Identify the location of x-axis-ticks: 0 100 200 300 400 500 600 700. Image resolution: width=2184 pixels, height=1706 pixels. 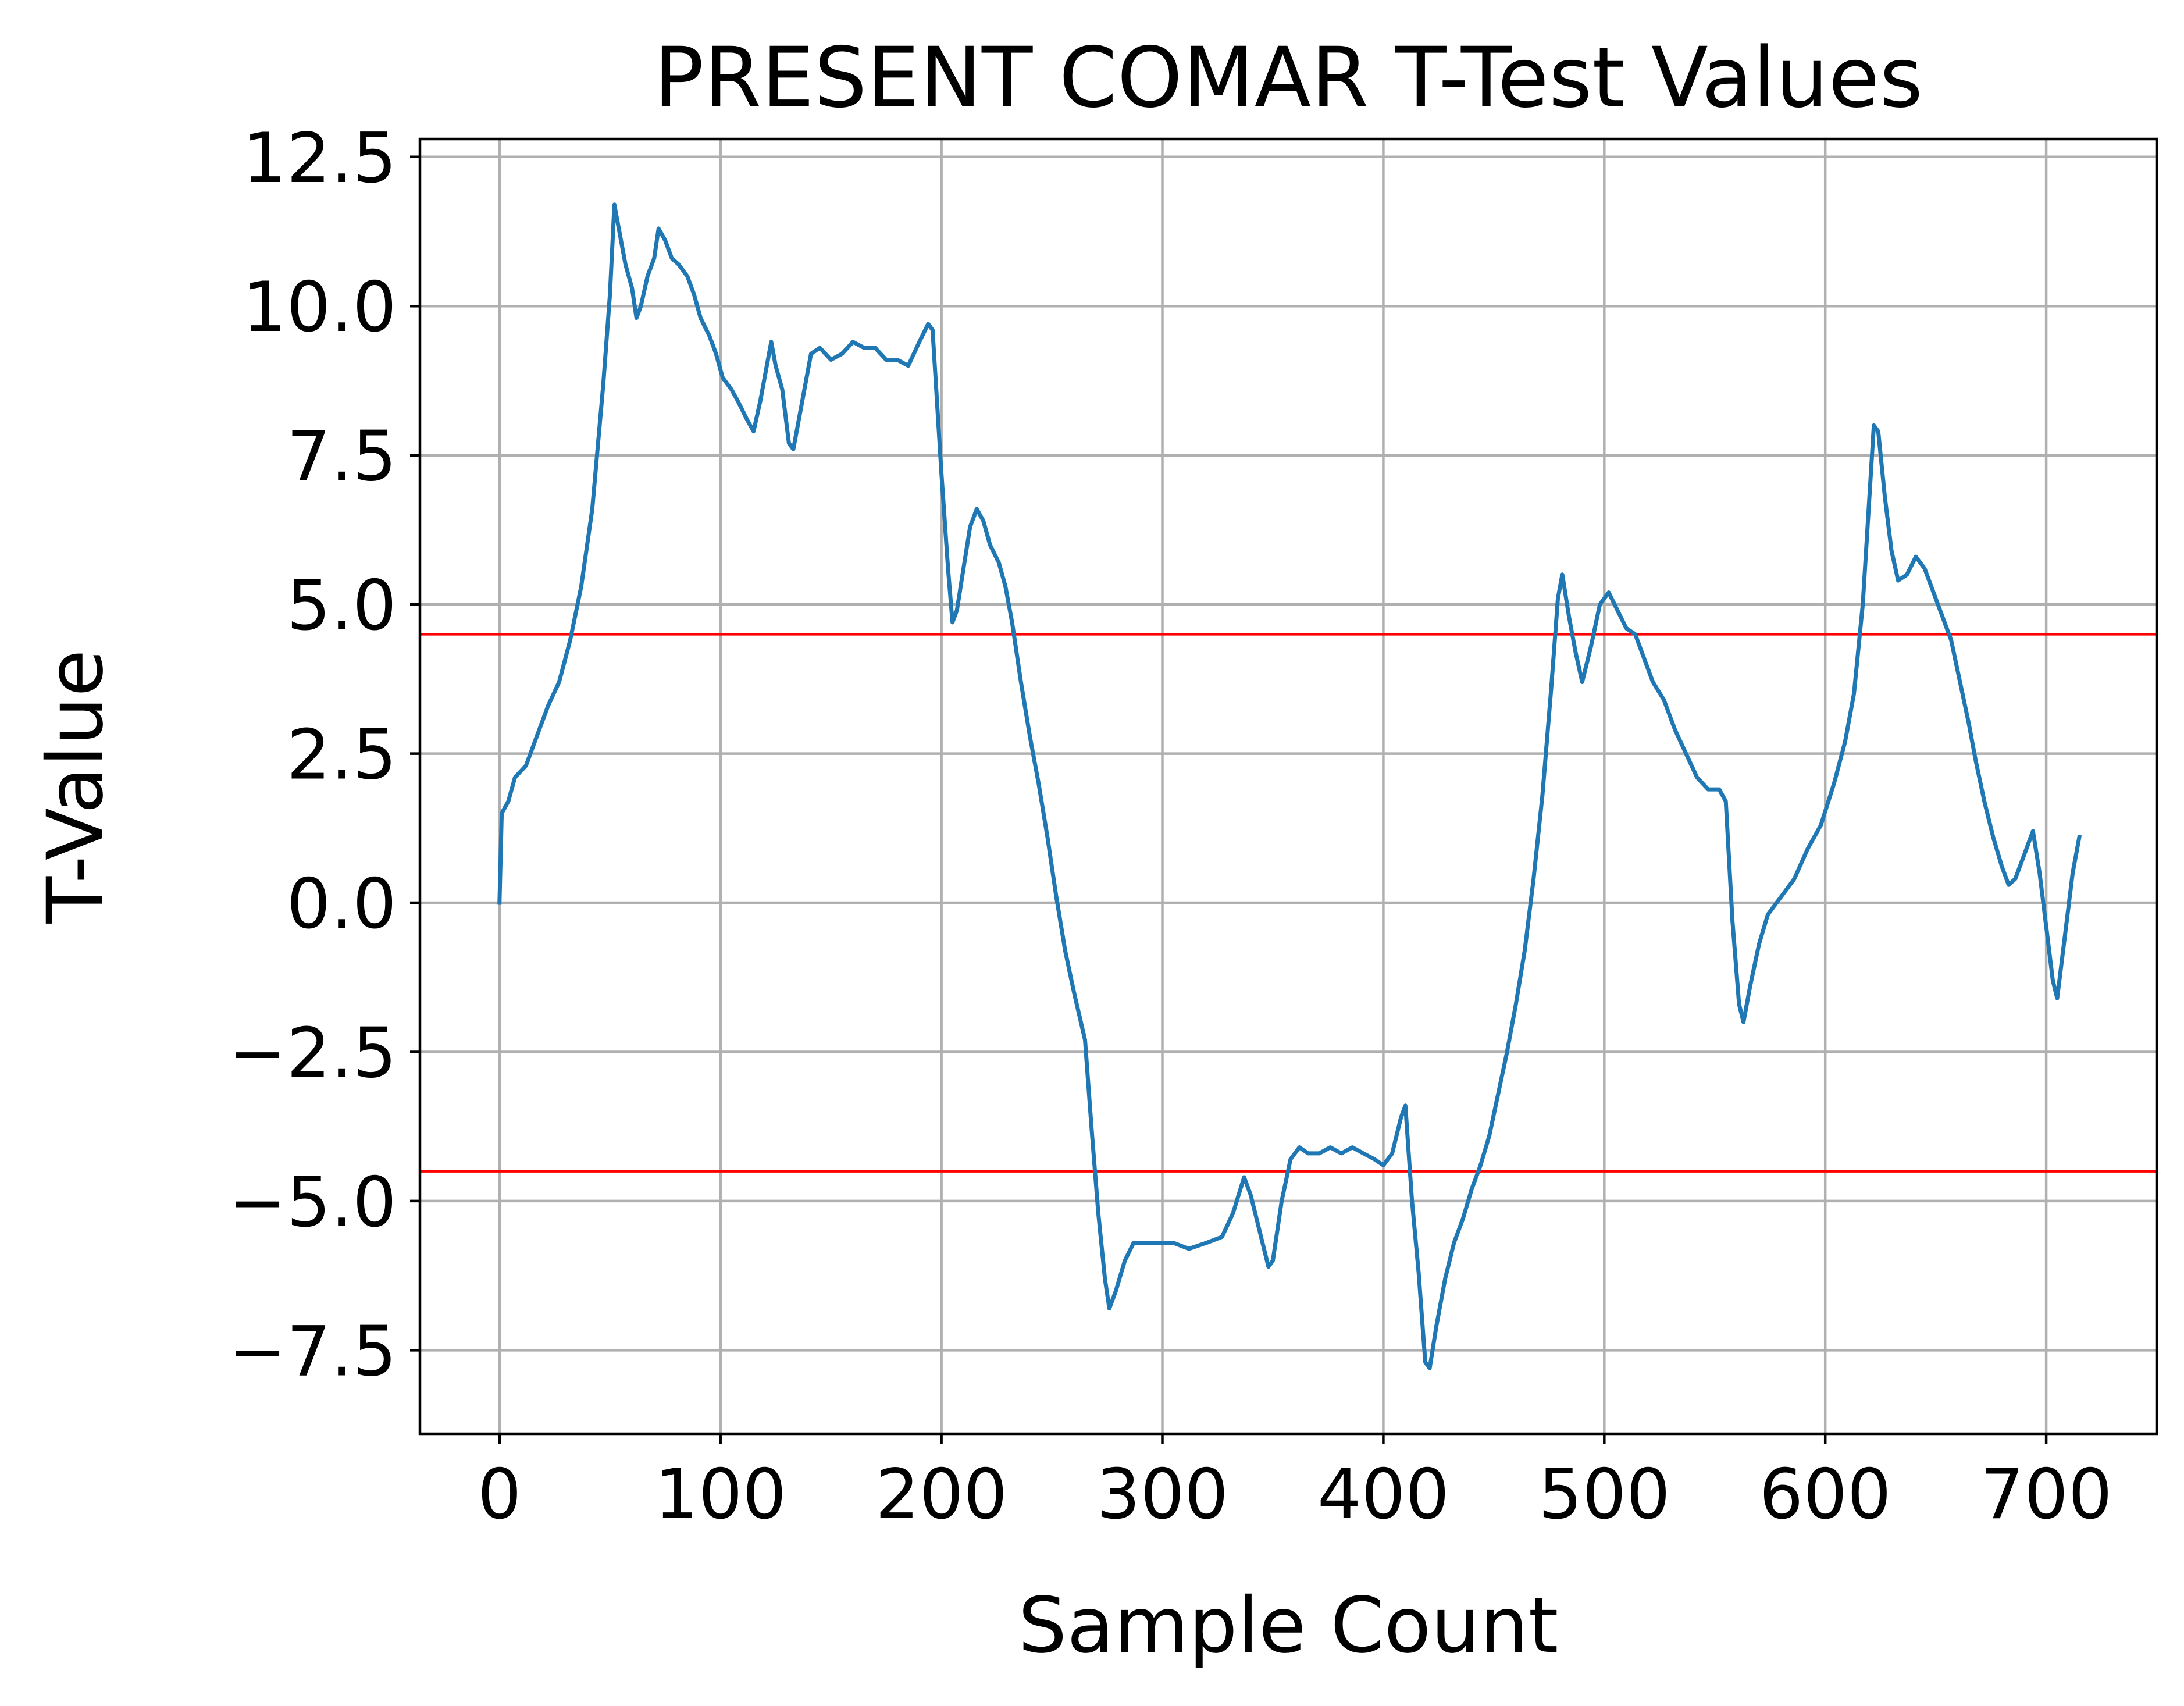
(1295, 1484).